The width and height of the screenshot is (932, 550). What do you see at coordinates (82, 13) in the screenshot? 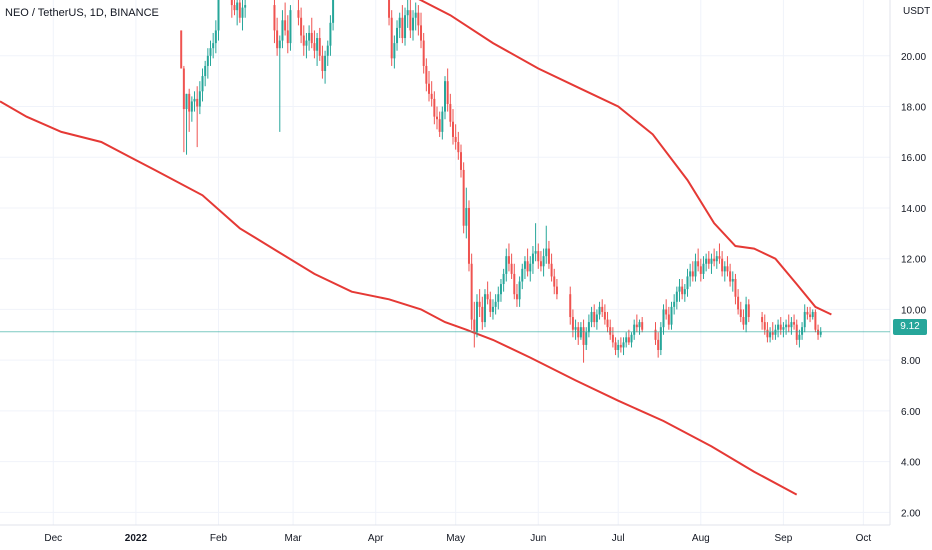
I see `symbol-title: NEO / TetherUS, 1D, BINANCE` at bounding box center [82, 13].